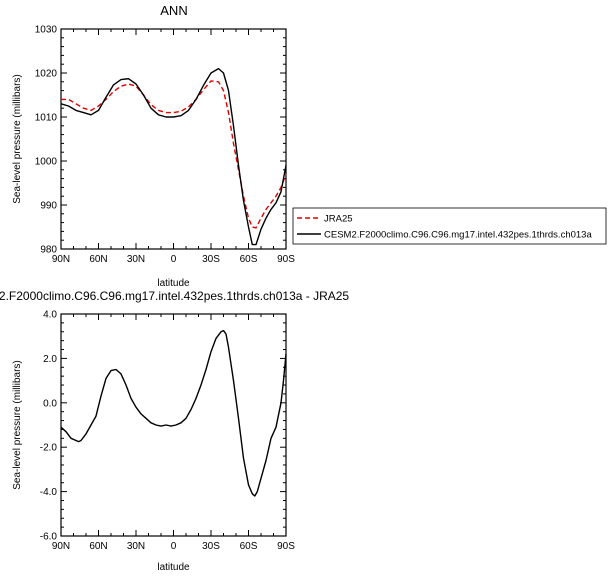 This screenshot has height=576, width=613. Describe the element at coordinates (46, 30) in the screenshot. I see `y-tick-label: 1030` at that location.